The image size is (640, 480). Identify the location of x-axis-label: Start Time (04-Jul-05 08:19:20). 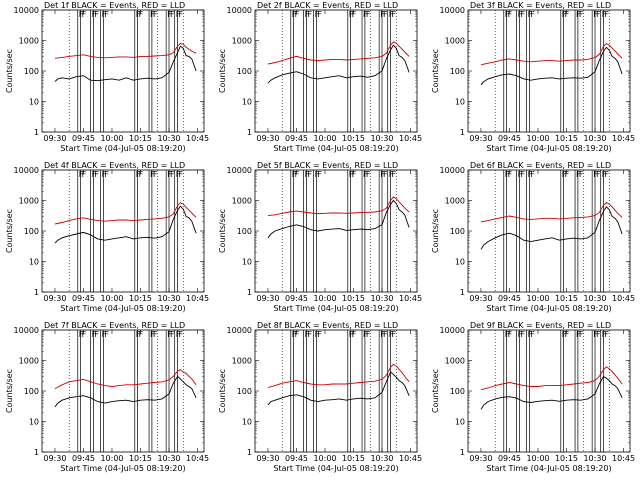
(335, 468).